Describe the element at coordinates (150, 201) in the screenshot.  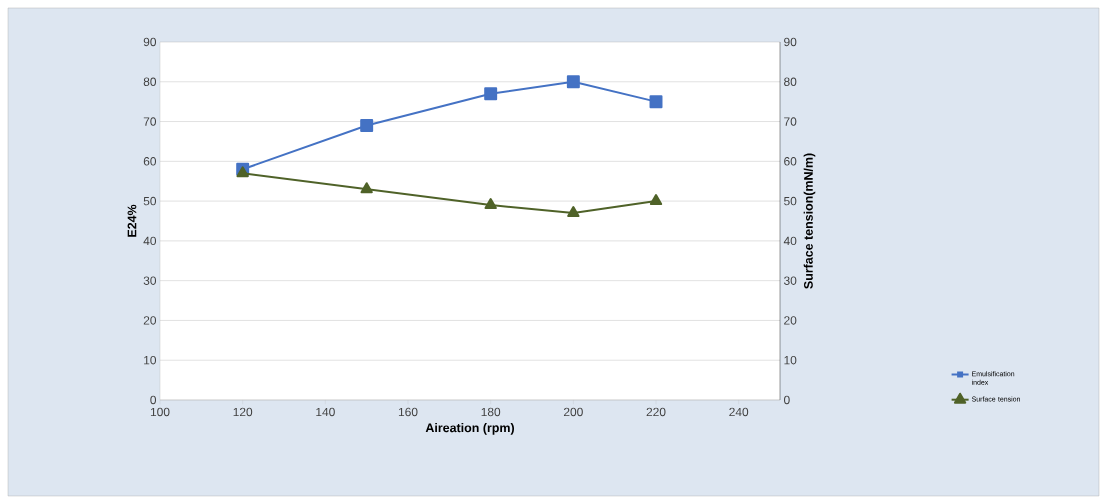
I see `y-tick-label: 50` at that location.